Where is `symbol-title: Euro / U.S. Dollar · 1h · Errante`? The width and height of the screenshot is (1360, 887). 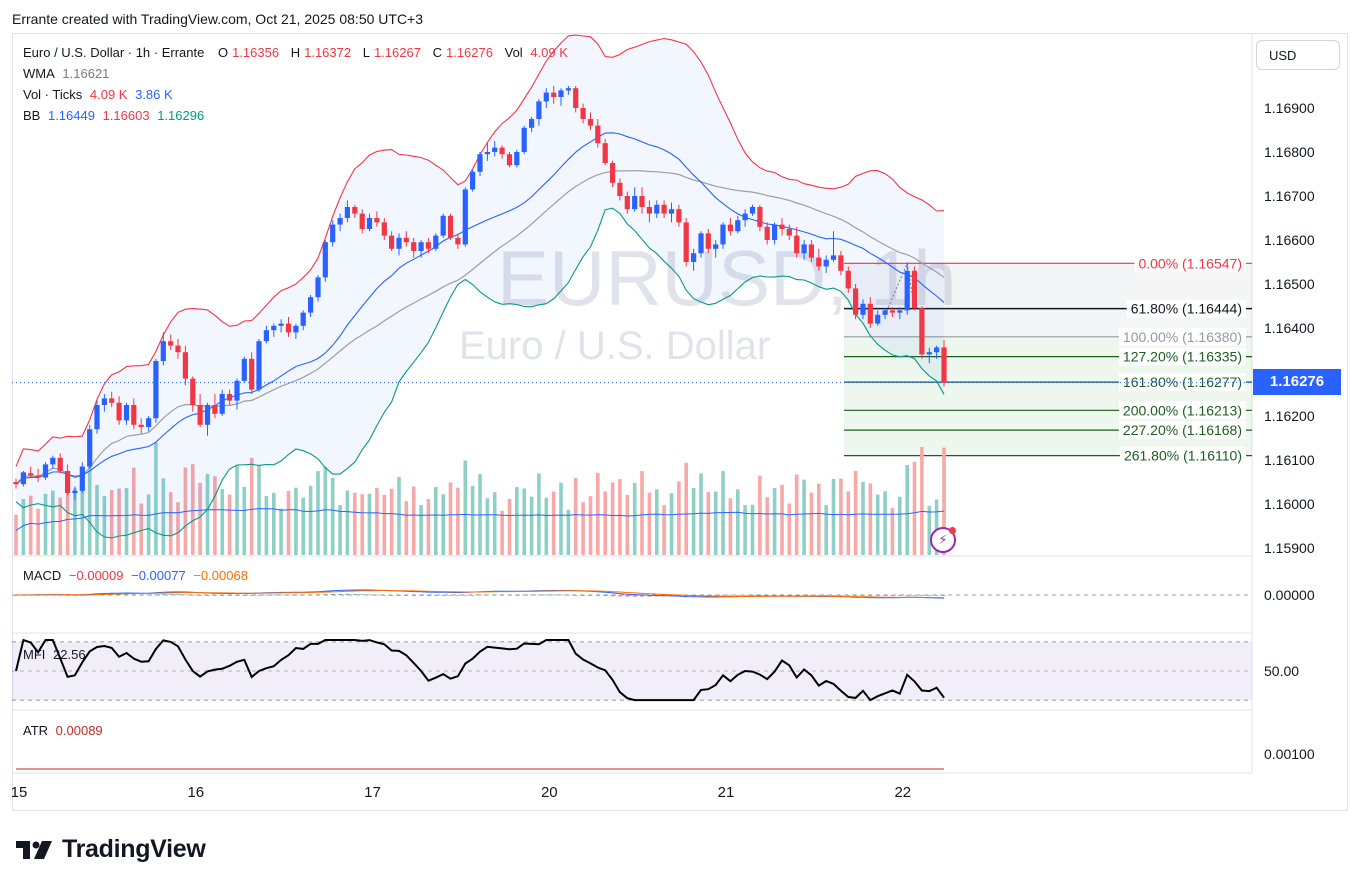
symbol-title: Euro / U.S. Dollar · 1h · Errante is located at coordinates (114, 52).